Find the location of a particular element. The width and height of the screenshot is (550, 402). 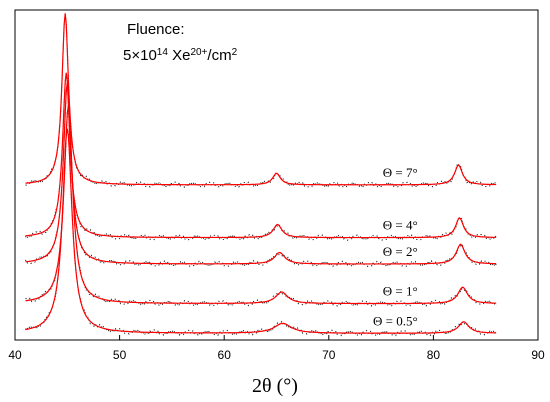

fluence-unit: /cm is located at coordinates (219, 55).